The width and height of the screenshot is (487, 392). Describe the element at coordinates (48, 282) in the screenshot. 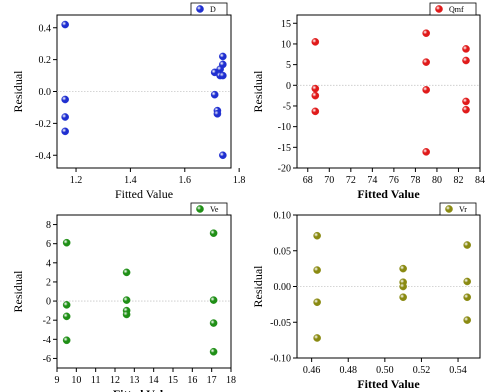

I see `y-tick-label: 2` at that location.